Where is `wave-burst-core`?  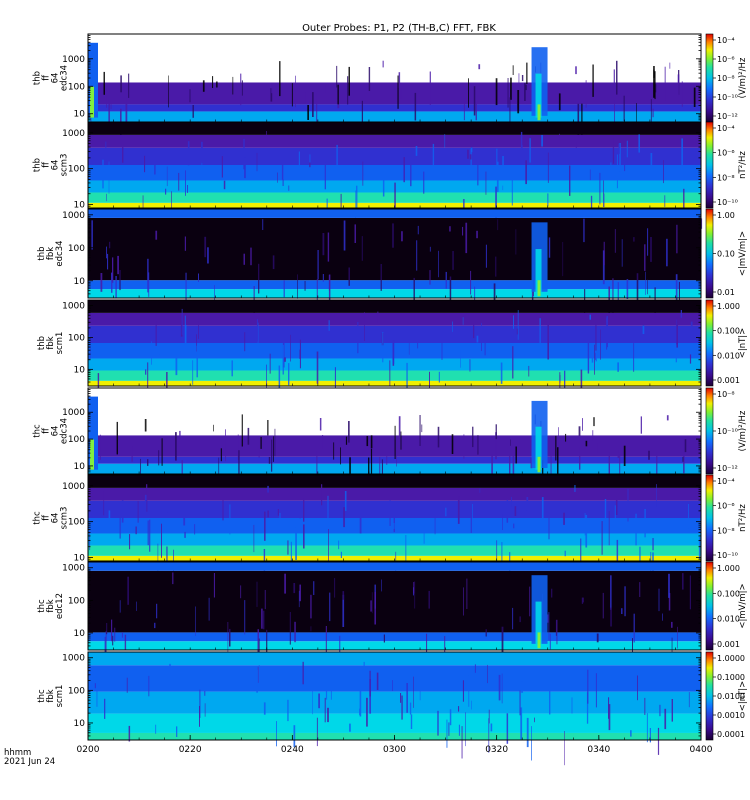
wave-burst-core is located at coordinates (538, 95).